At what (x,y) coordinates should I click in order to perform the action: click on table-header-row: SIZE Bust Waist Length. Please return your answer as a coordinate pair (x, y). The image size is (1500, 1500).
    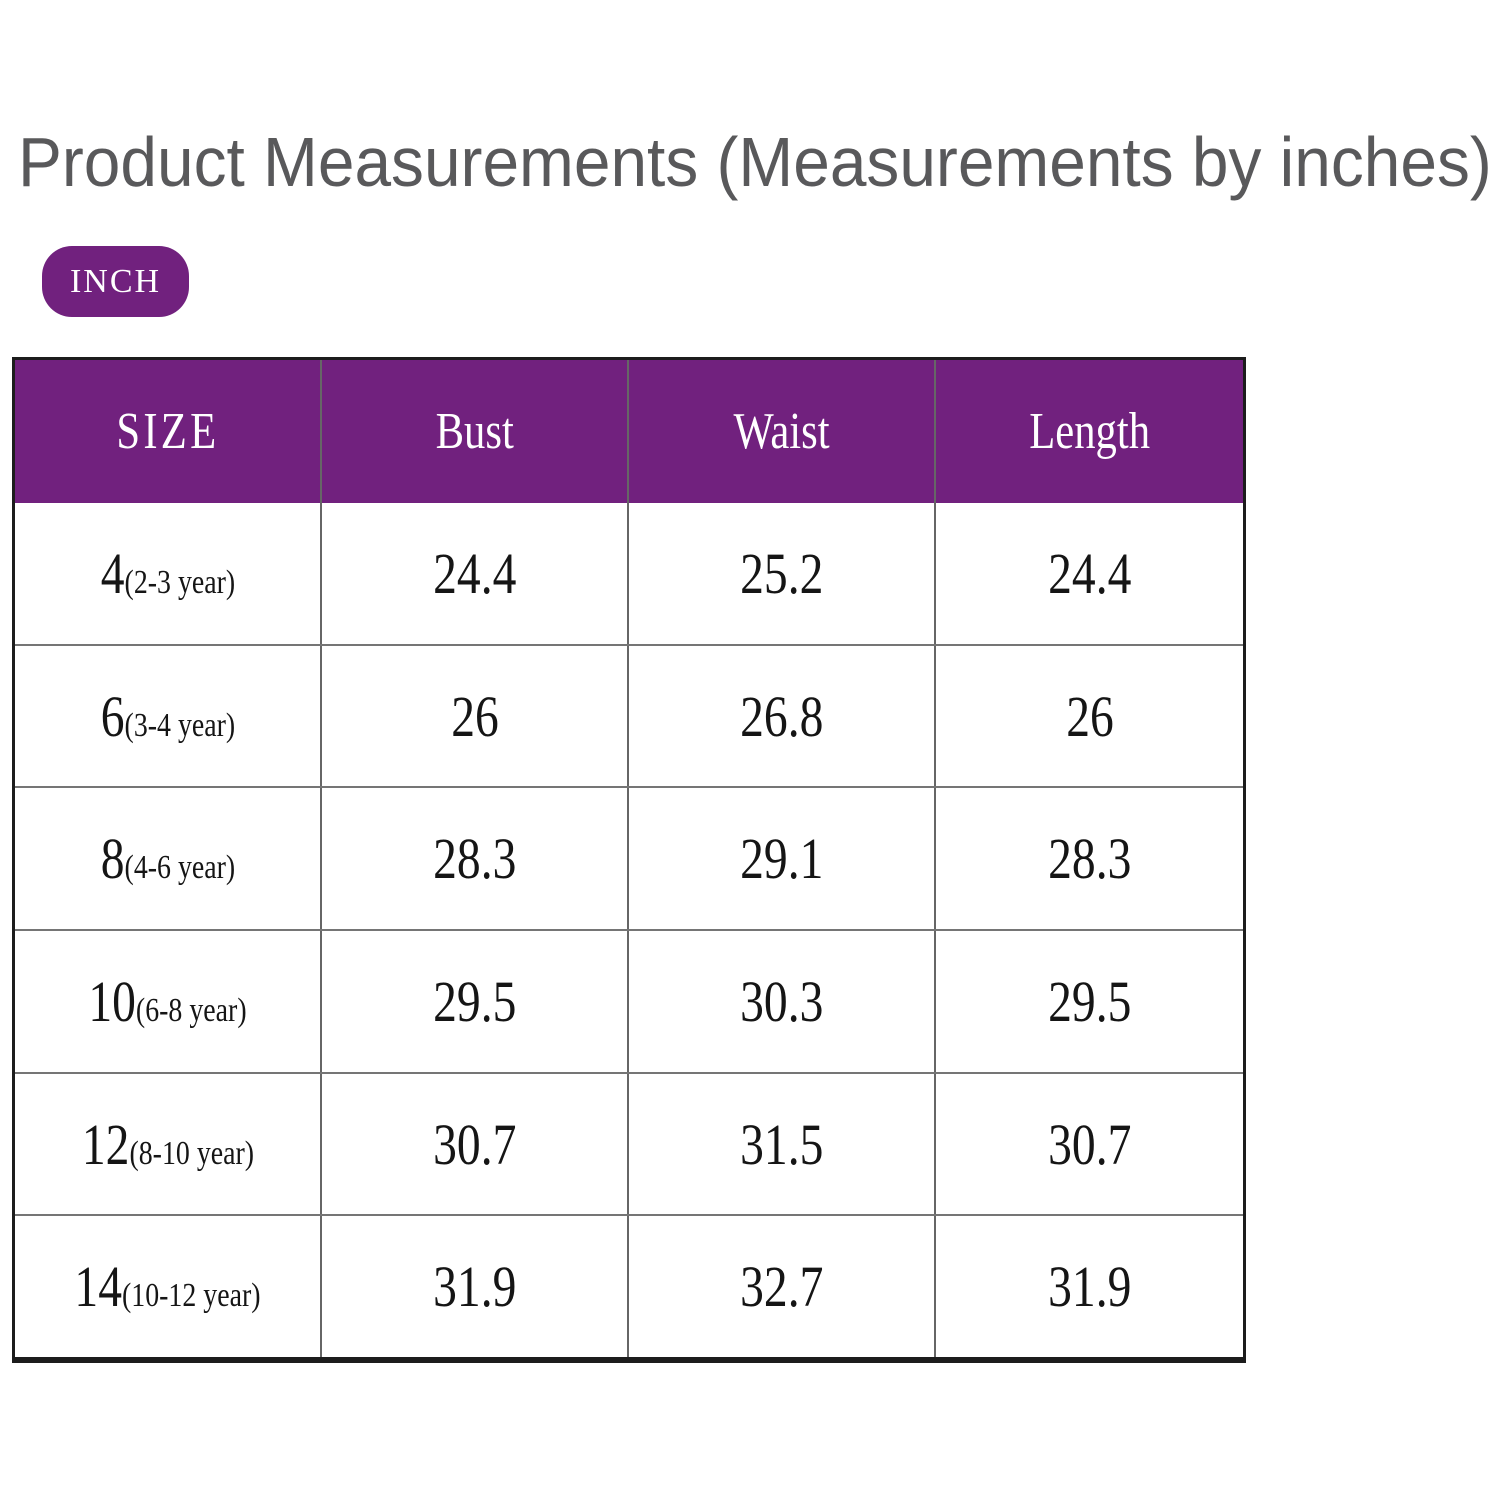
    Looking at the image, I should click on (629, 431).